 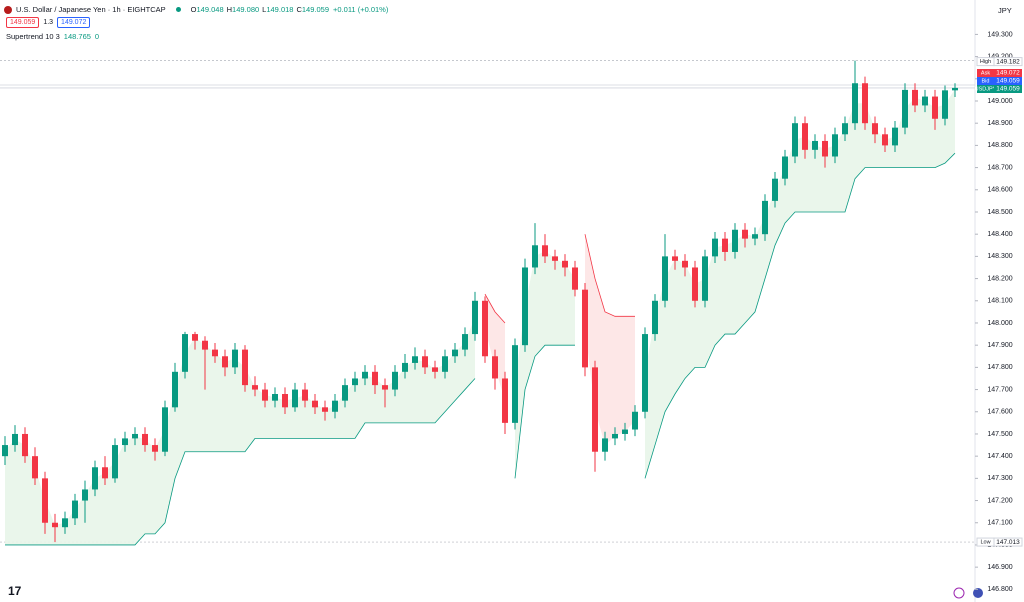 What do you see at coordinates (315, 9) in the screenshot?
I see `ohlc-value: 149.059` at bounding box center [315, 9].